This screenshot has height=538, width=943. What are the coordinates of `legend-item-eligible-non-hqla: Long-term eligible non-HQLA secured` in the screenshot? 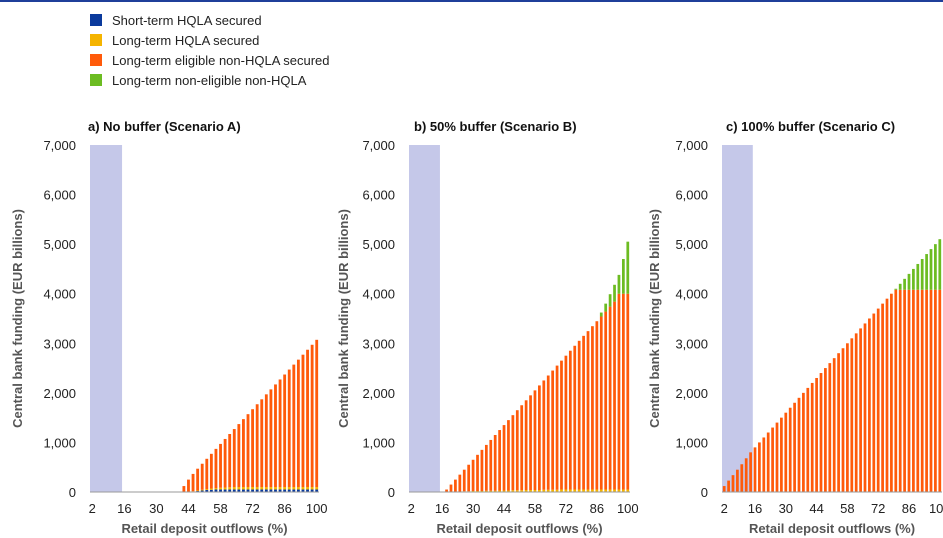 It's located at (210, 60).